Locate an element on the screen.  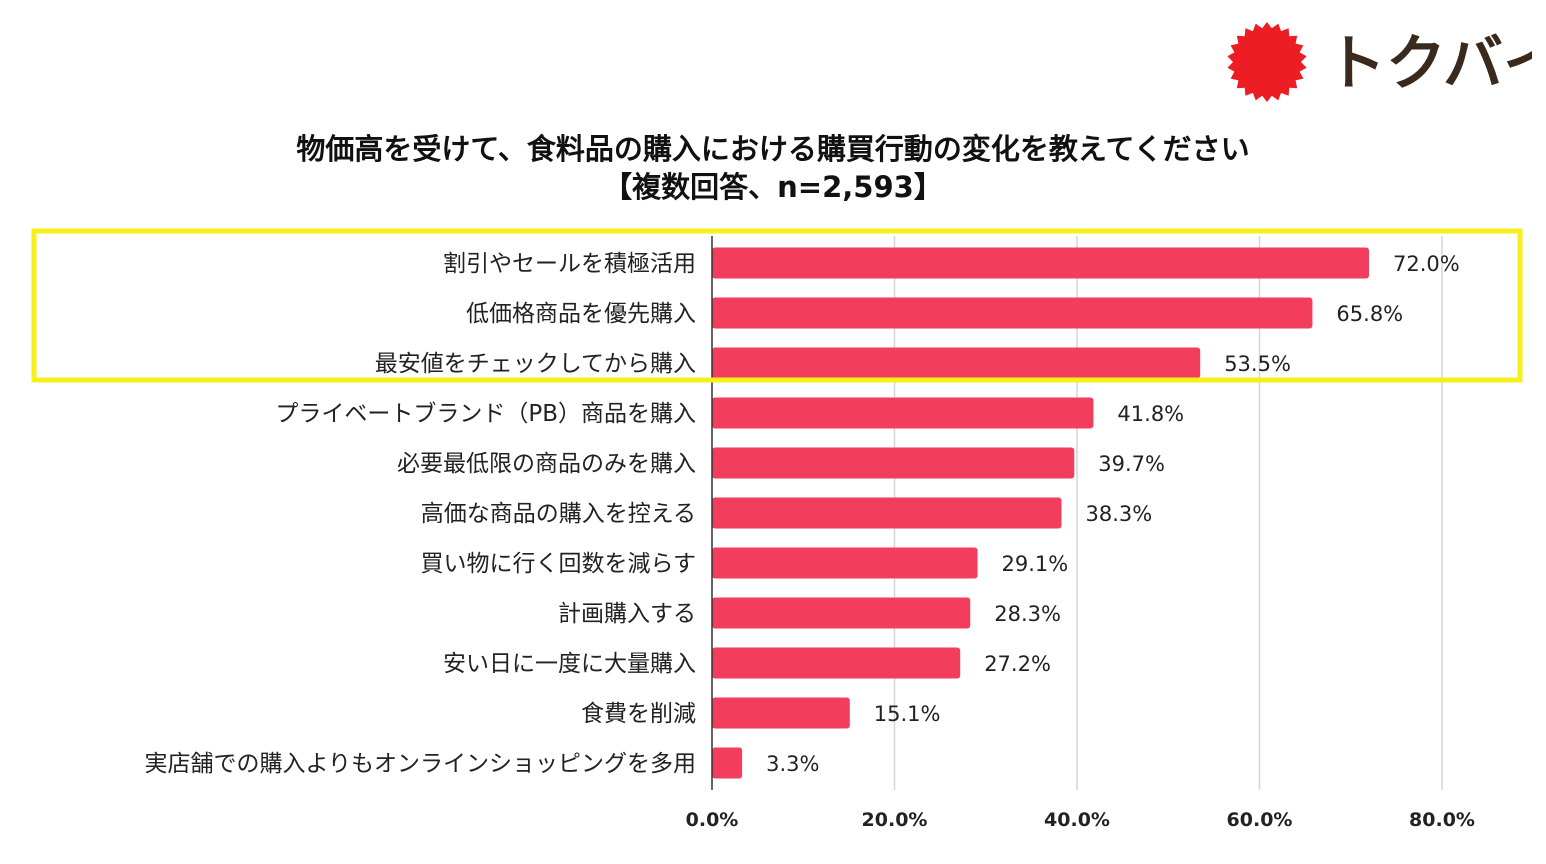
category-label: プライベートブランド（PB）商品を購入 is located at coordinates (485, 414).